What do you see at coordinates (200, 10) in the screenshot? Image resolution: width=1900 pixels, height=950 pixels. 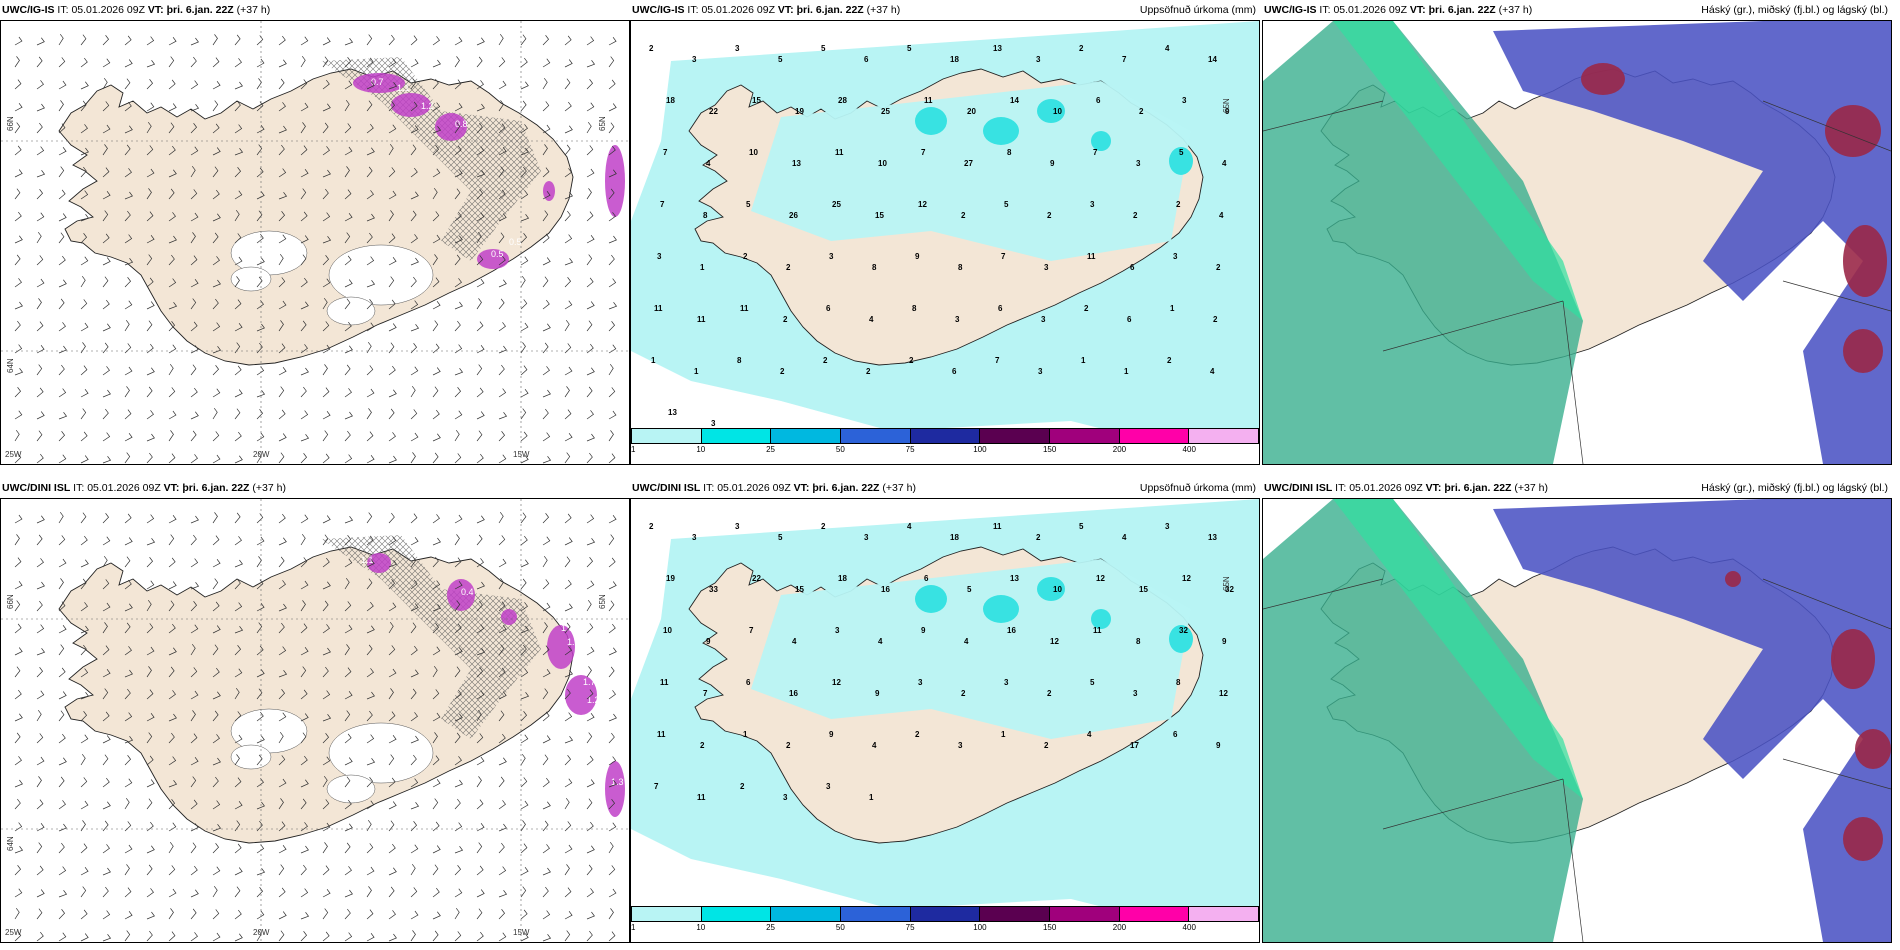 I see `vt-value: þri. 6.jan. 22Z` at bounding box center [200, 10].